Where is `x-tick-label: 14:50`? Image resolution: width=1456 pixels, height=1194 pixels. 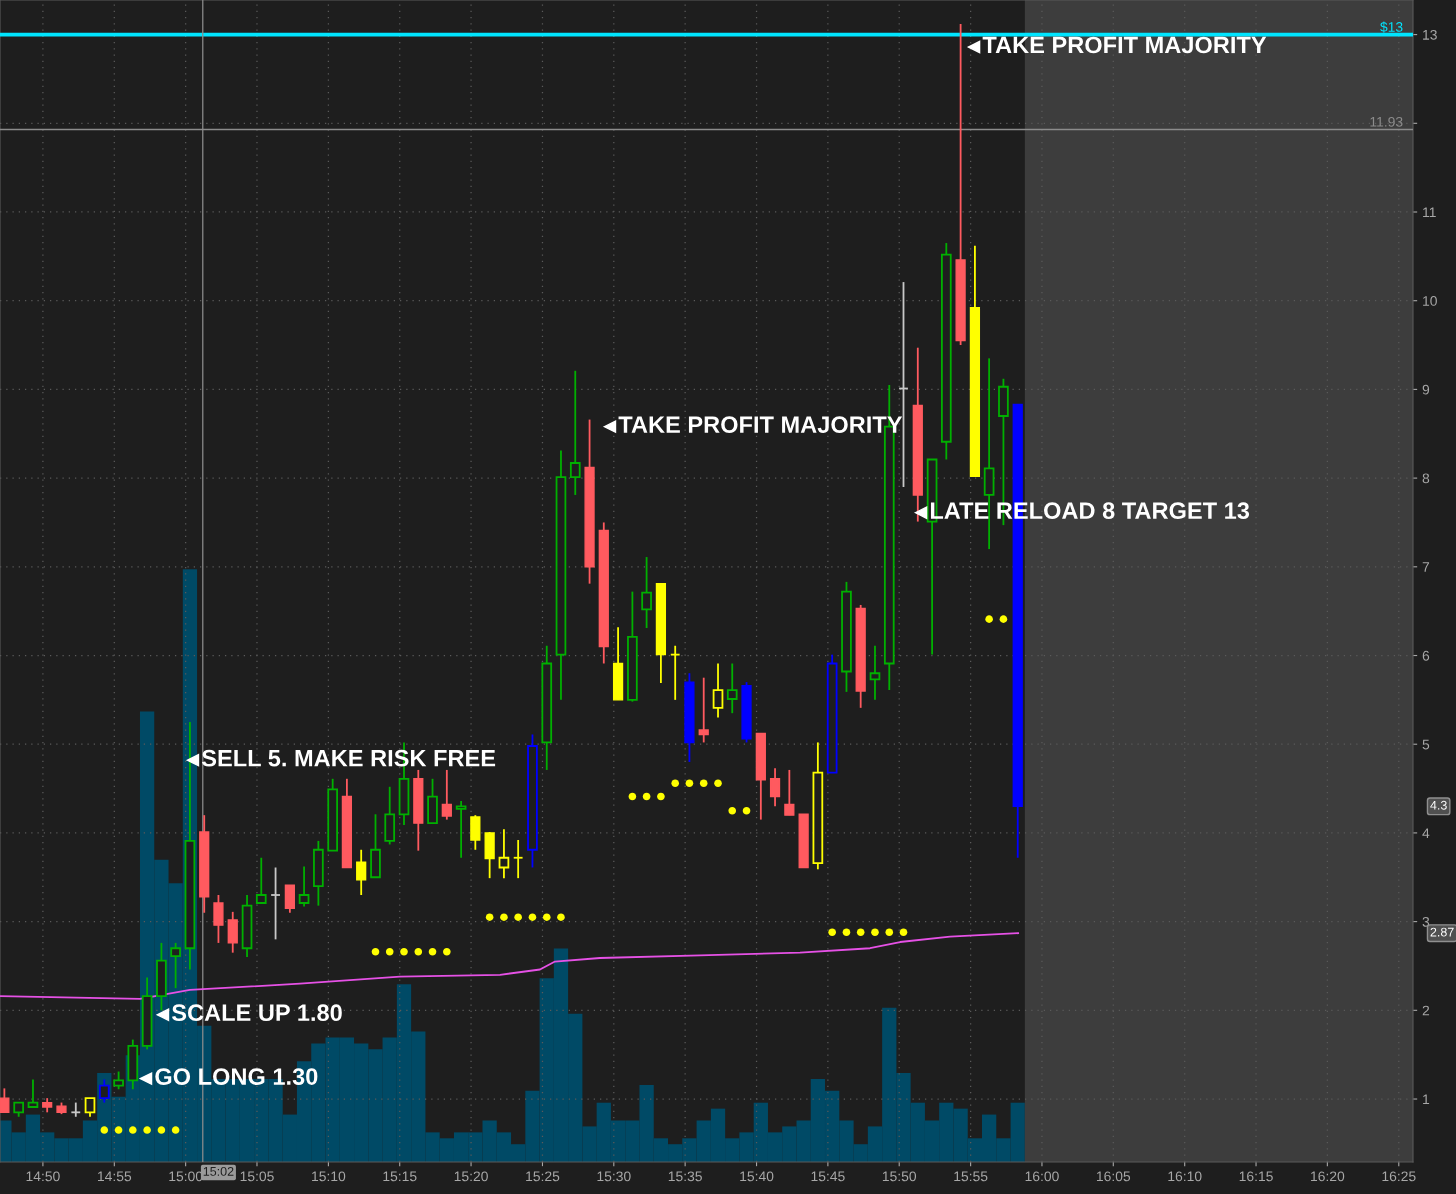 x-tick-label: 14:50 is located at coordinates (43, 1176).